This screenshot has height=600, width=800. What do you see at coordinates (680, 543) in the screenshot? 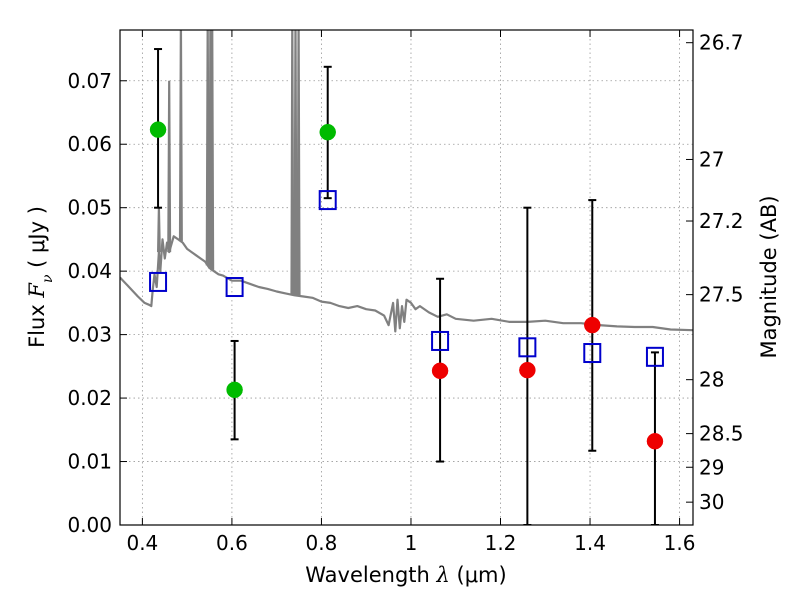
I see `x-tick-label: 1.6` at bounding box center [680, 543].